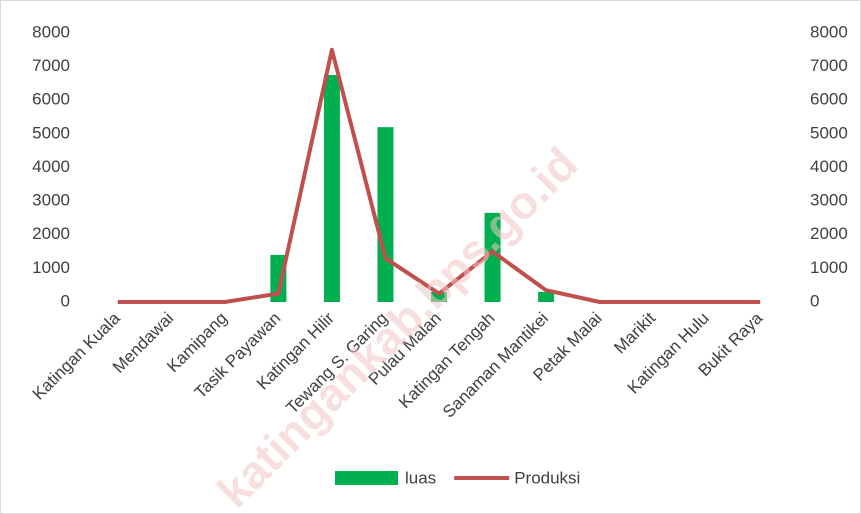 The height and width of the screenshot is (514, 861). I want to click on y-tick-label: 4000, so click(51, 166).